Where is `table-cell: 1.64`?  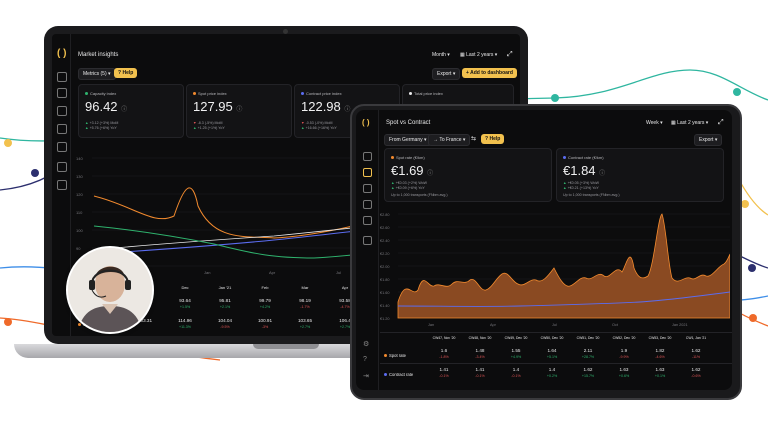 table-cell: 1.64 is located at coordinates (552, 350).